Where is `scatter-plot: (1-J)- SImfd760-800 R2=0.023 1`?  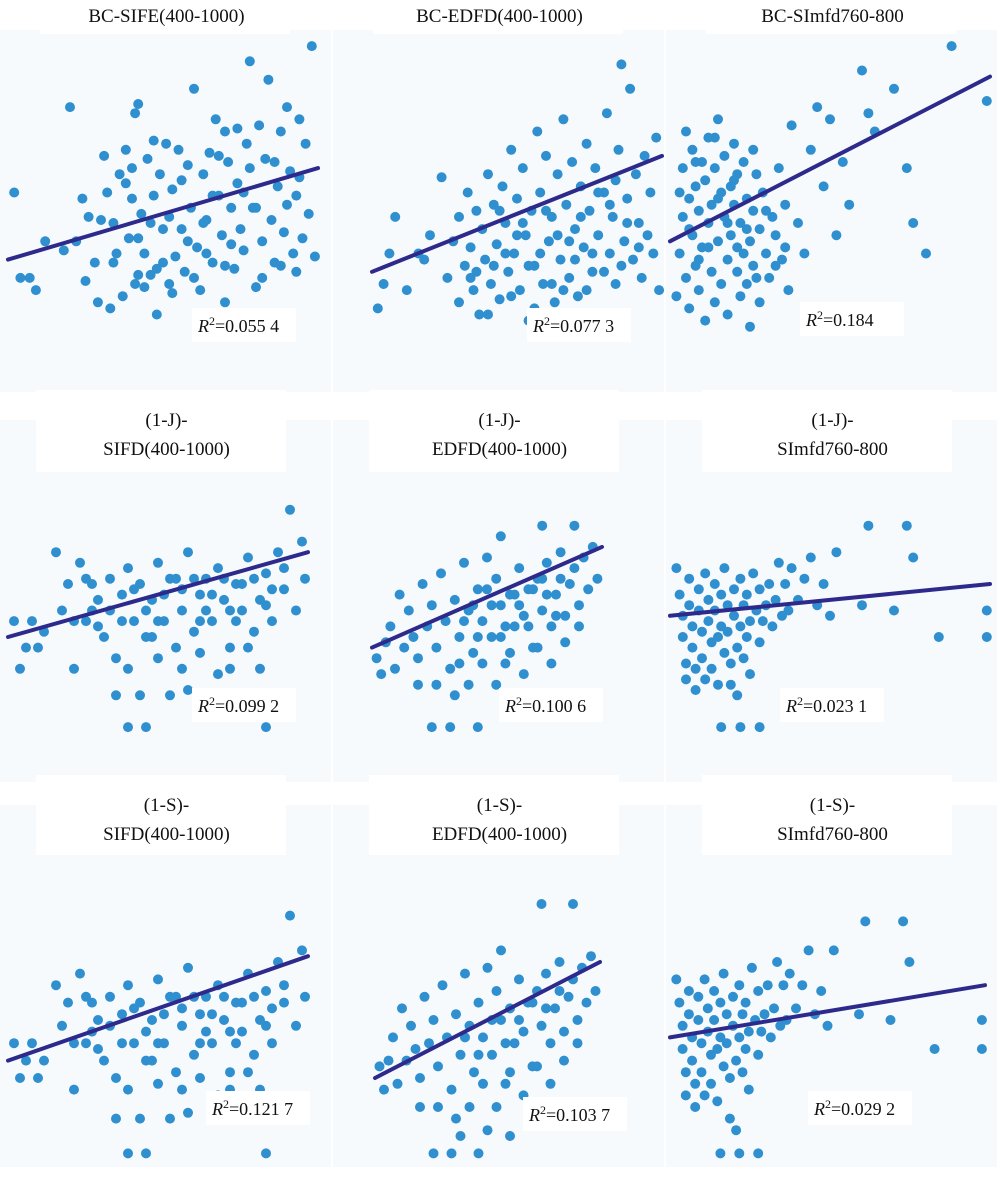 scatter-plot: (1-J)- SImfd760-800 R2=0.023 1 is located at coordinates (831, 586).